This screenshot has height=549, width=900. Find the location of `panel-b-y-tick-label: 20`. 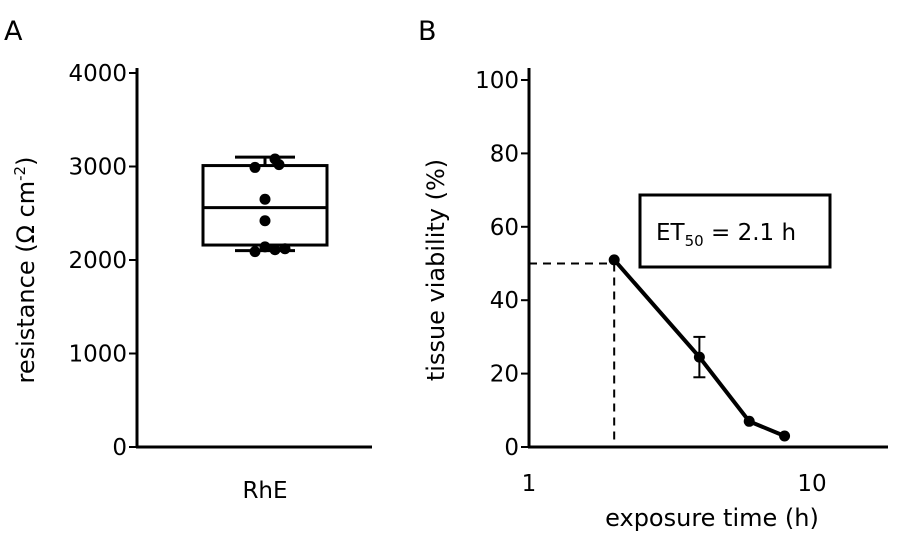

panel-b-y-tick-label: 20 is located at coordinates (504, 375).